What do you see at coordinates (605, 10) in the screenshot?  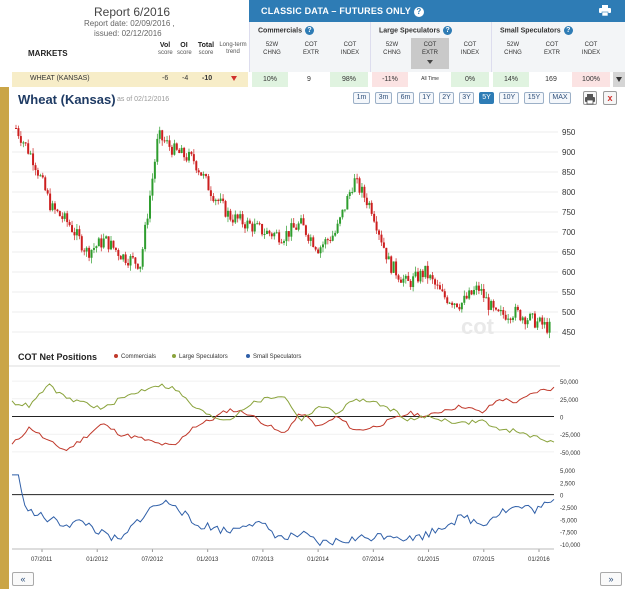 I see `print-icon` at bounding box center [605, 10].